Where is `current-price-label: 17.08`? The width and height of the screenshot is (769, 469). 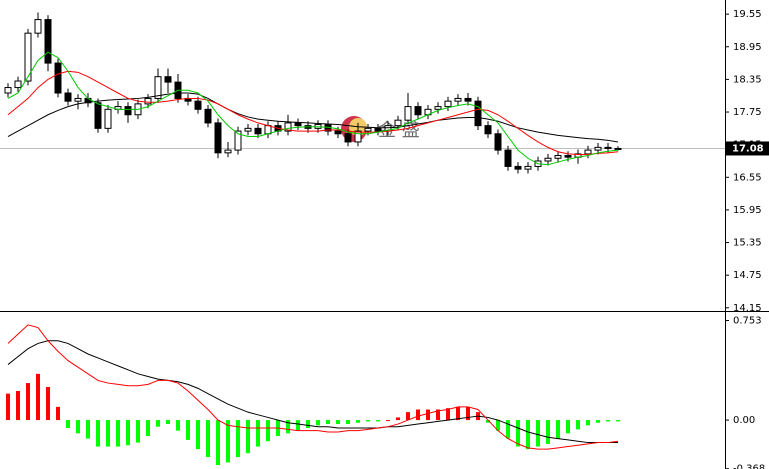 current-price-label: 17.08 is located at coordinates (748, 148).